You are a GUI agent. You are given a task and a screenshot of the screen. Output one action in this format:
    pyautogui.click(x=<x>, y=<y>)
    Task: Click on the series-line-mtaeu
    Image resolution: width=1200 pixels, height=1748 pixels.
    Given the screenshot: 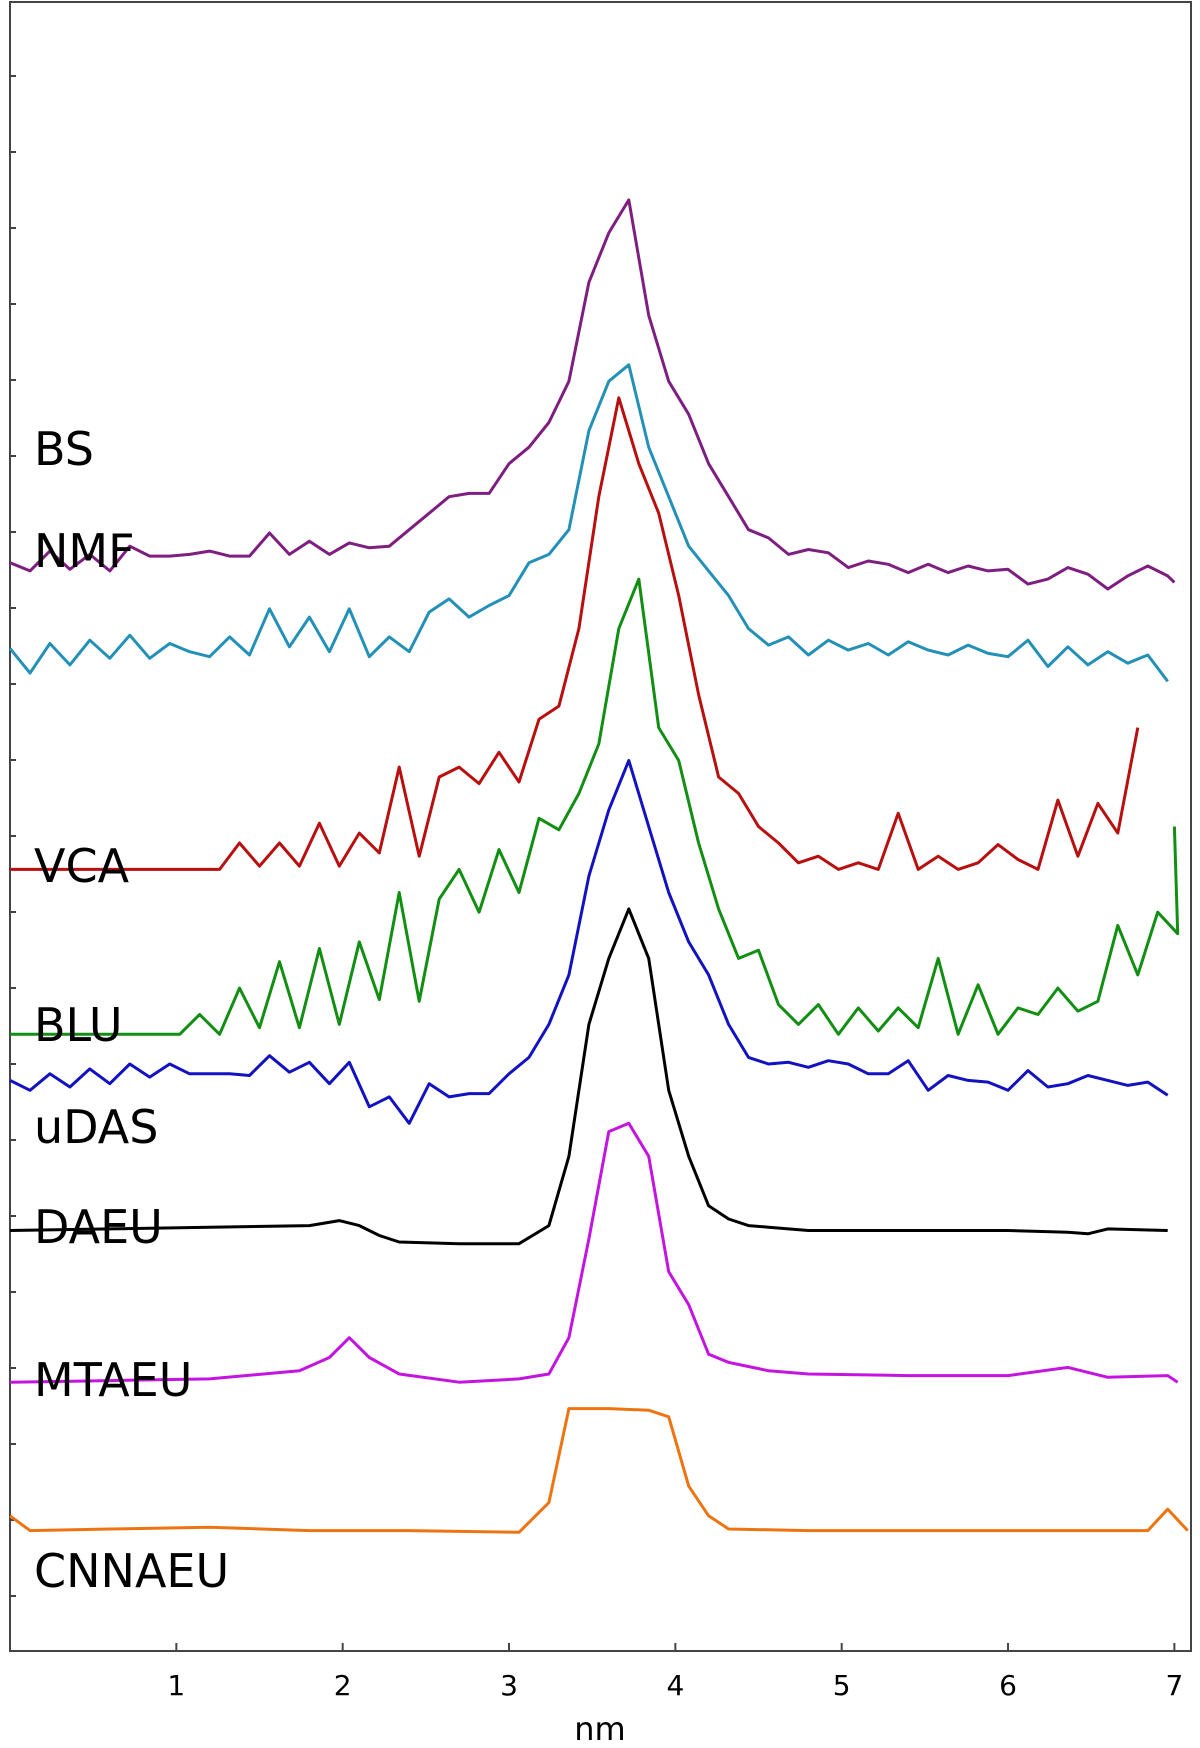 What is the action you would take?
    pyautogui.click(x=594, y=1252)
    